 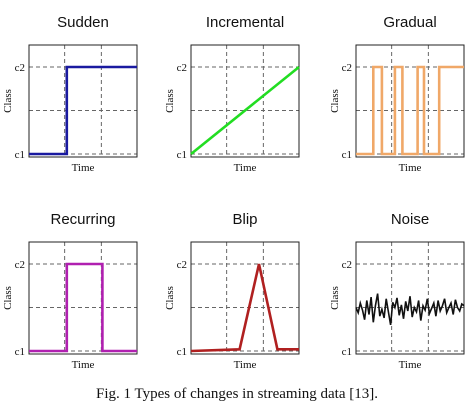 I want to click on chart-panel-sudden: Sudden c2 c1 Class Time, so click(x=70, y=94).